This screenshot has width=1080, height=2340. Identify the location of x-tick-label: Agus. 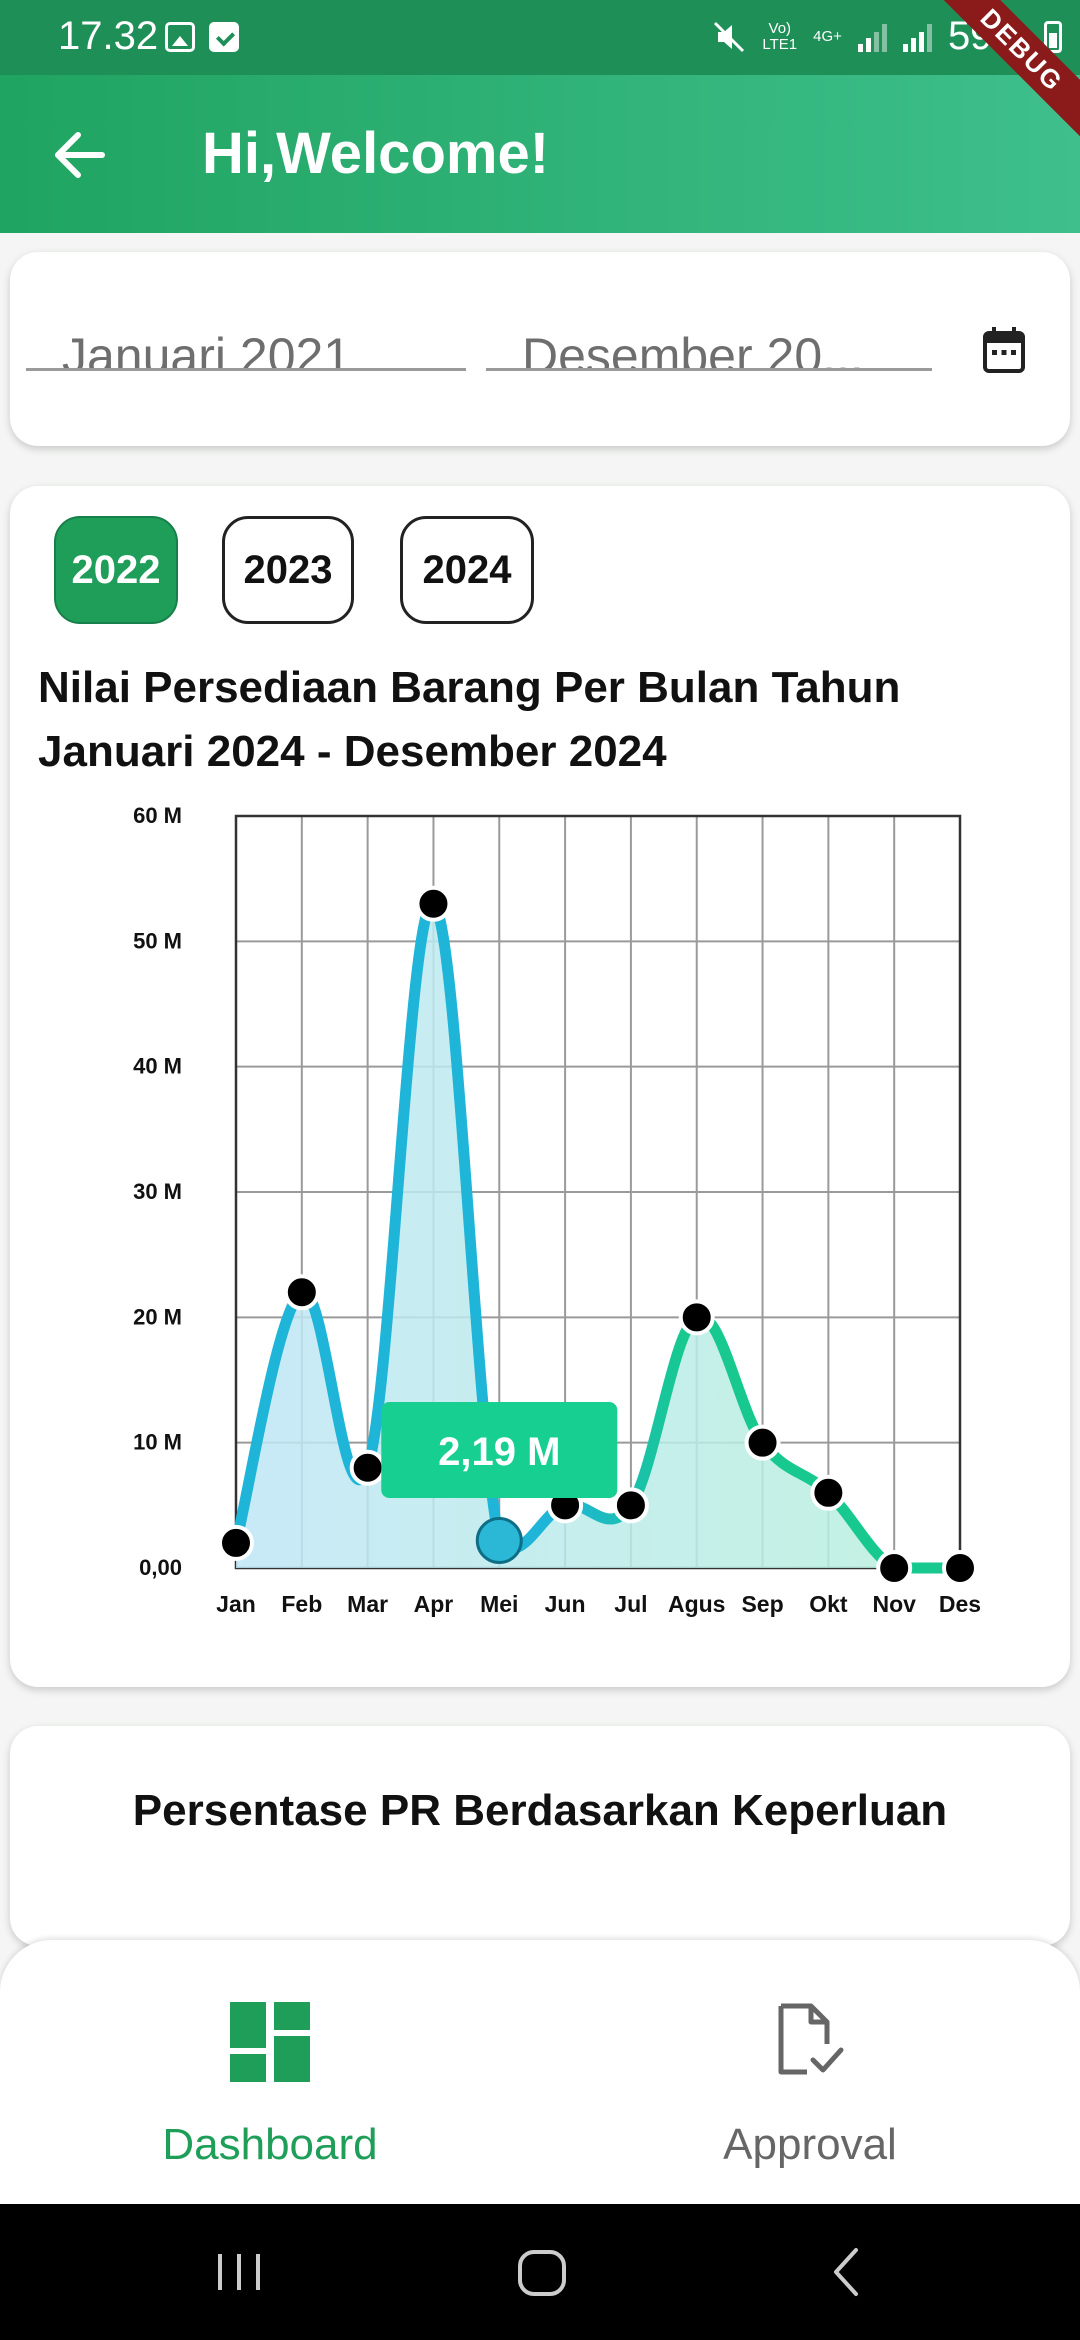
(697, 1604).